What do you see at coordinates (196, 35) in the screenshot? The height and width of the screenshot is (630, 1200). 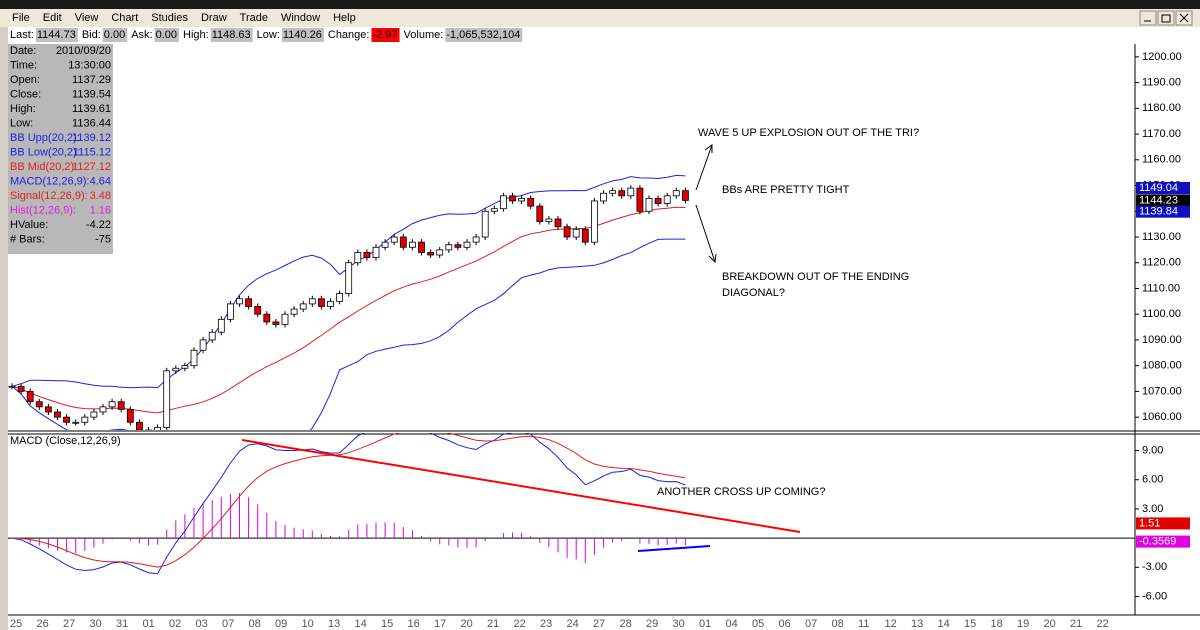 I see `quote-label: High:` at bounding box center [196, 35].